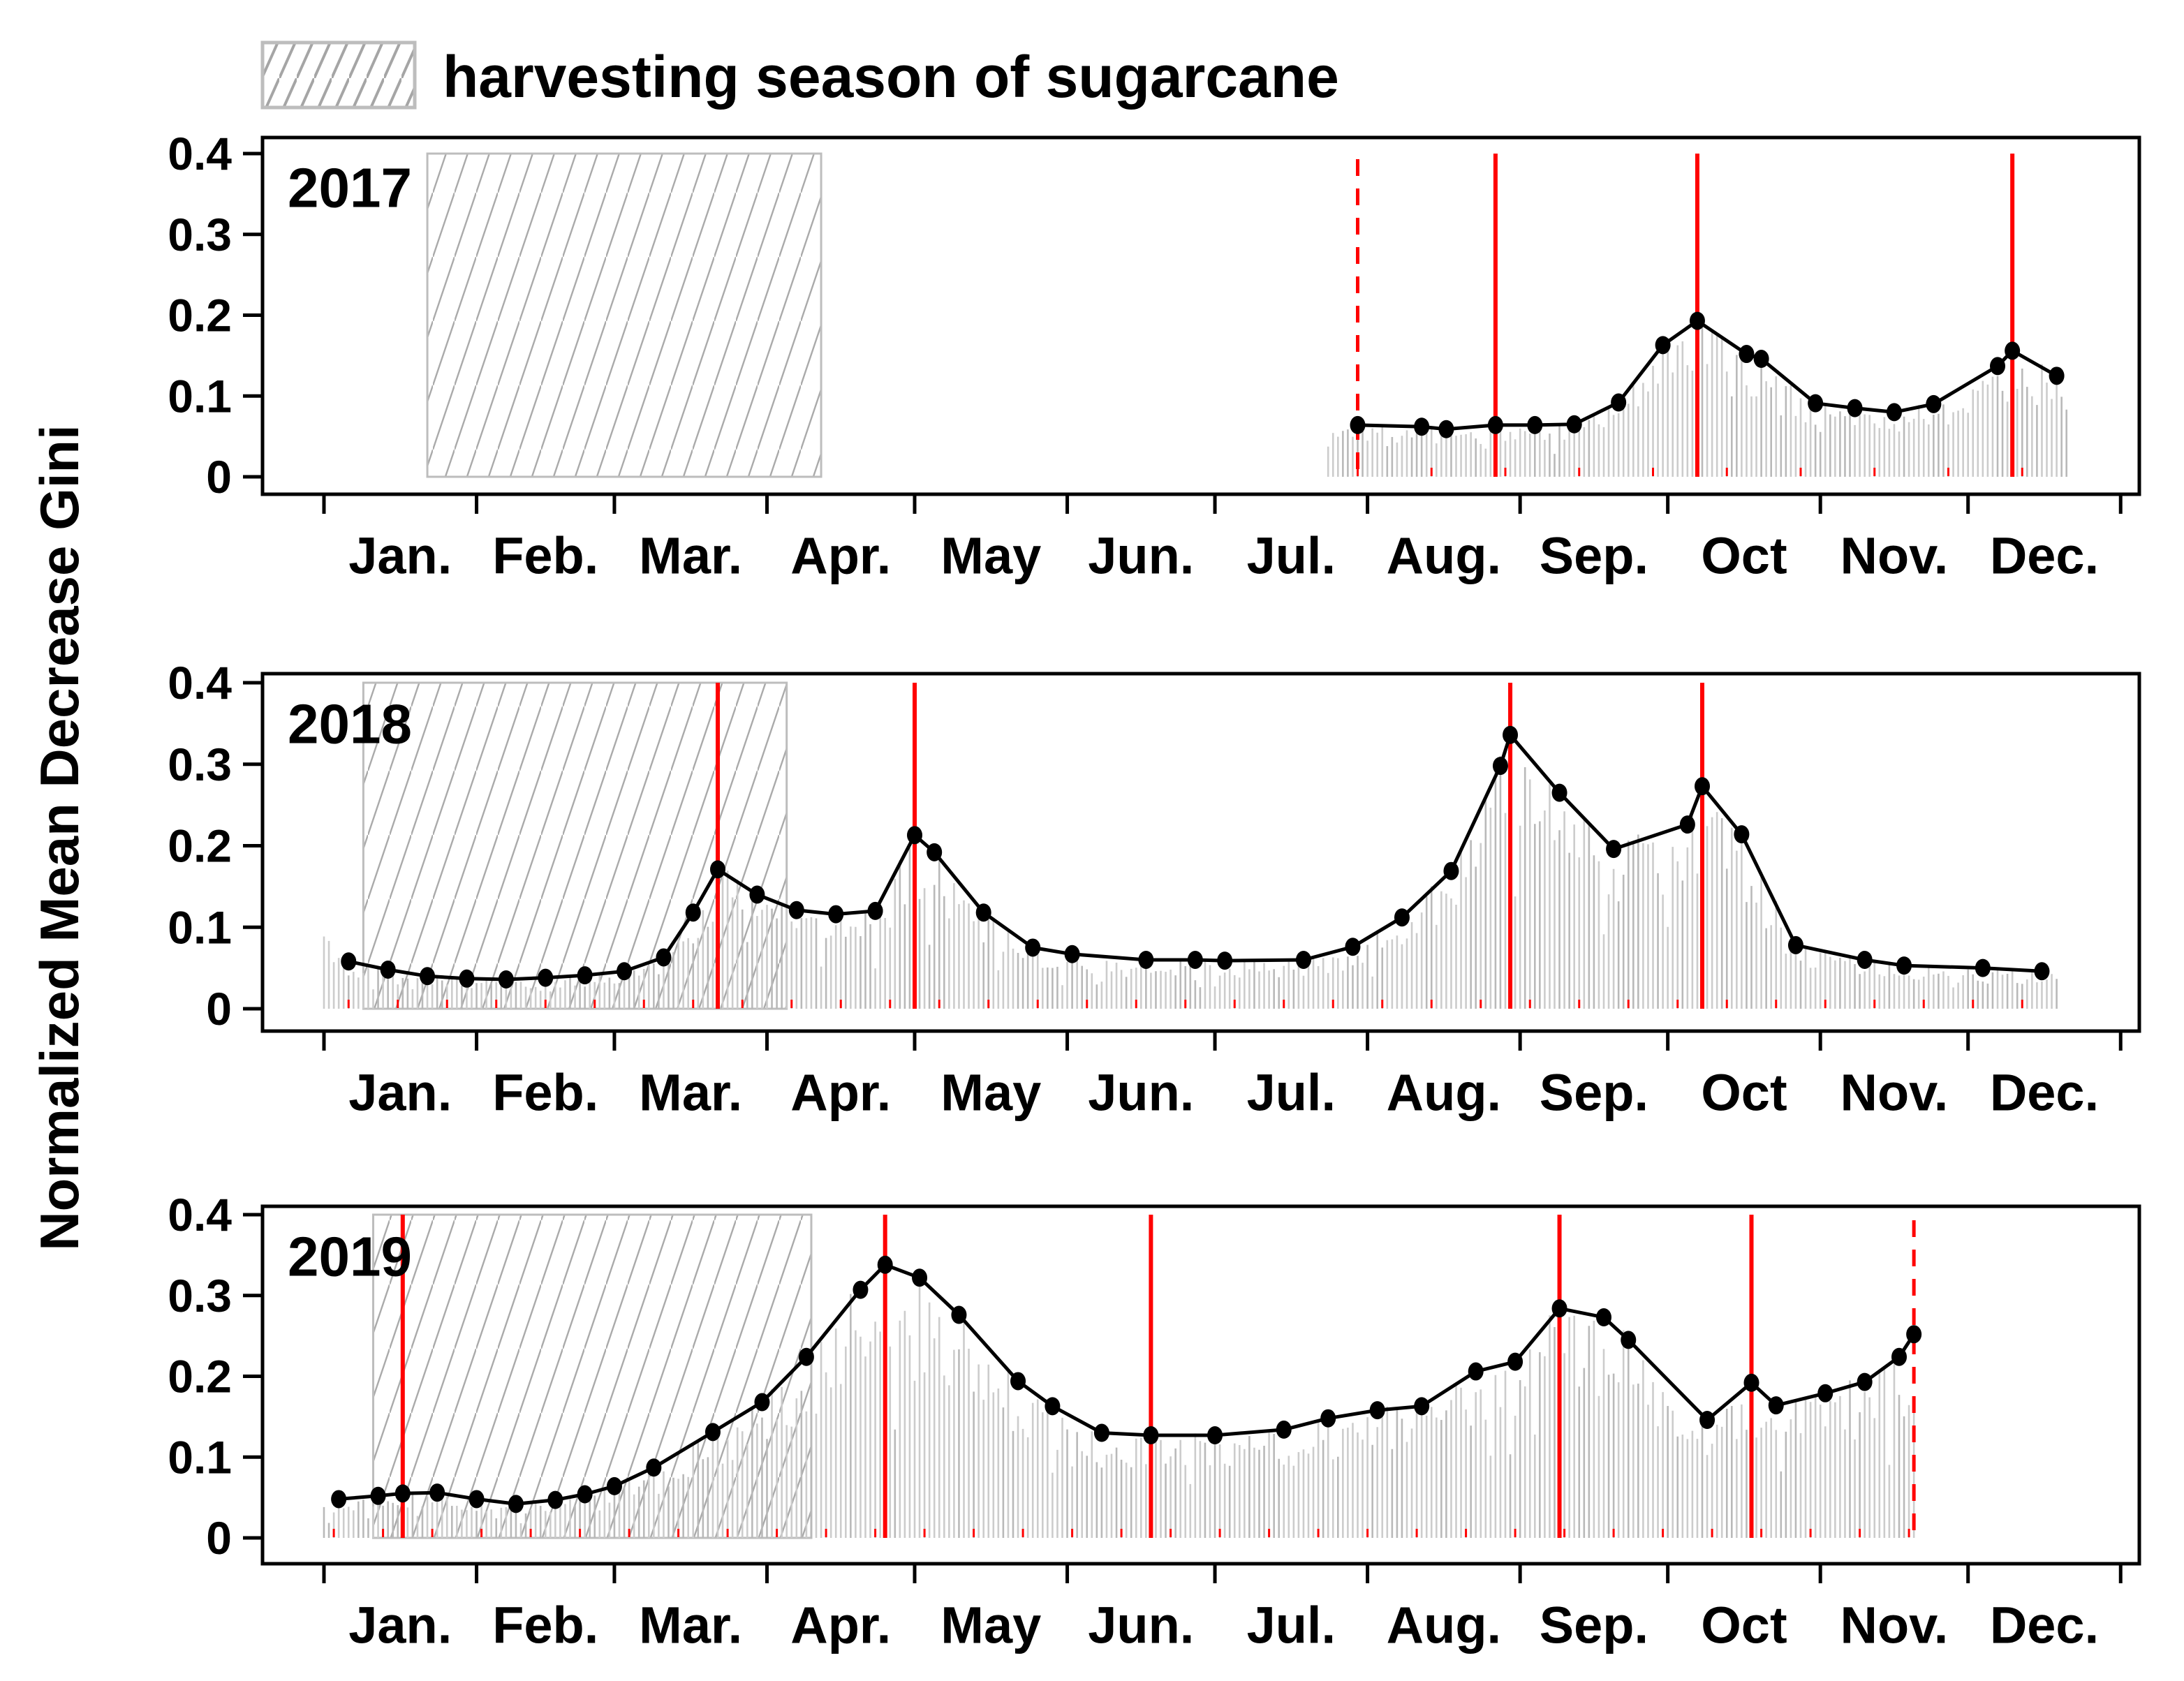 This screenshot has width=2184, height=1681. I want to click on legend-hatch-swatch, so click(338, 75).